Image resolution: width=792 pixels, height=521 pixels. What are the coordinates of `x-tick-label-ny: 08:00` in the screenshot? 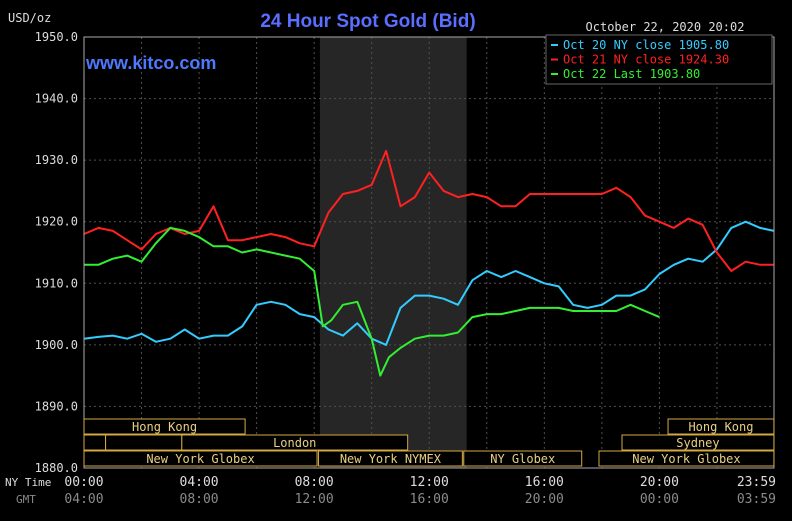 It's located at (314, 482).